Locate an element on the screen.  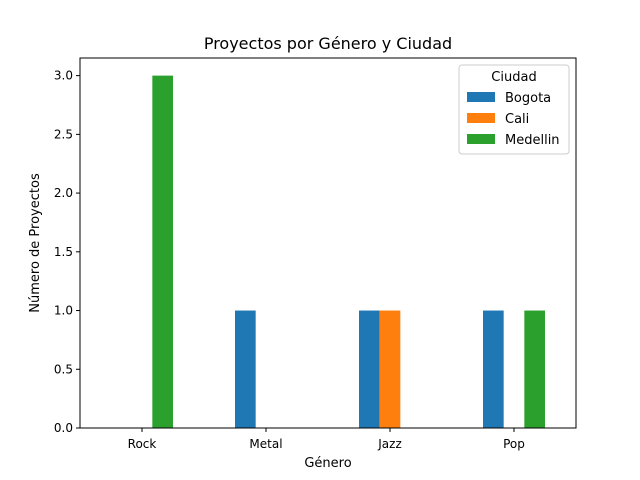
bar-bogota-metal is located at coordinates (245, 369).